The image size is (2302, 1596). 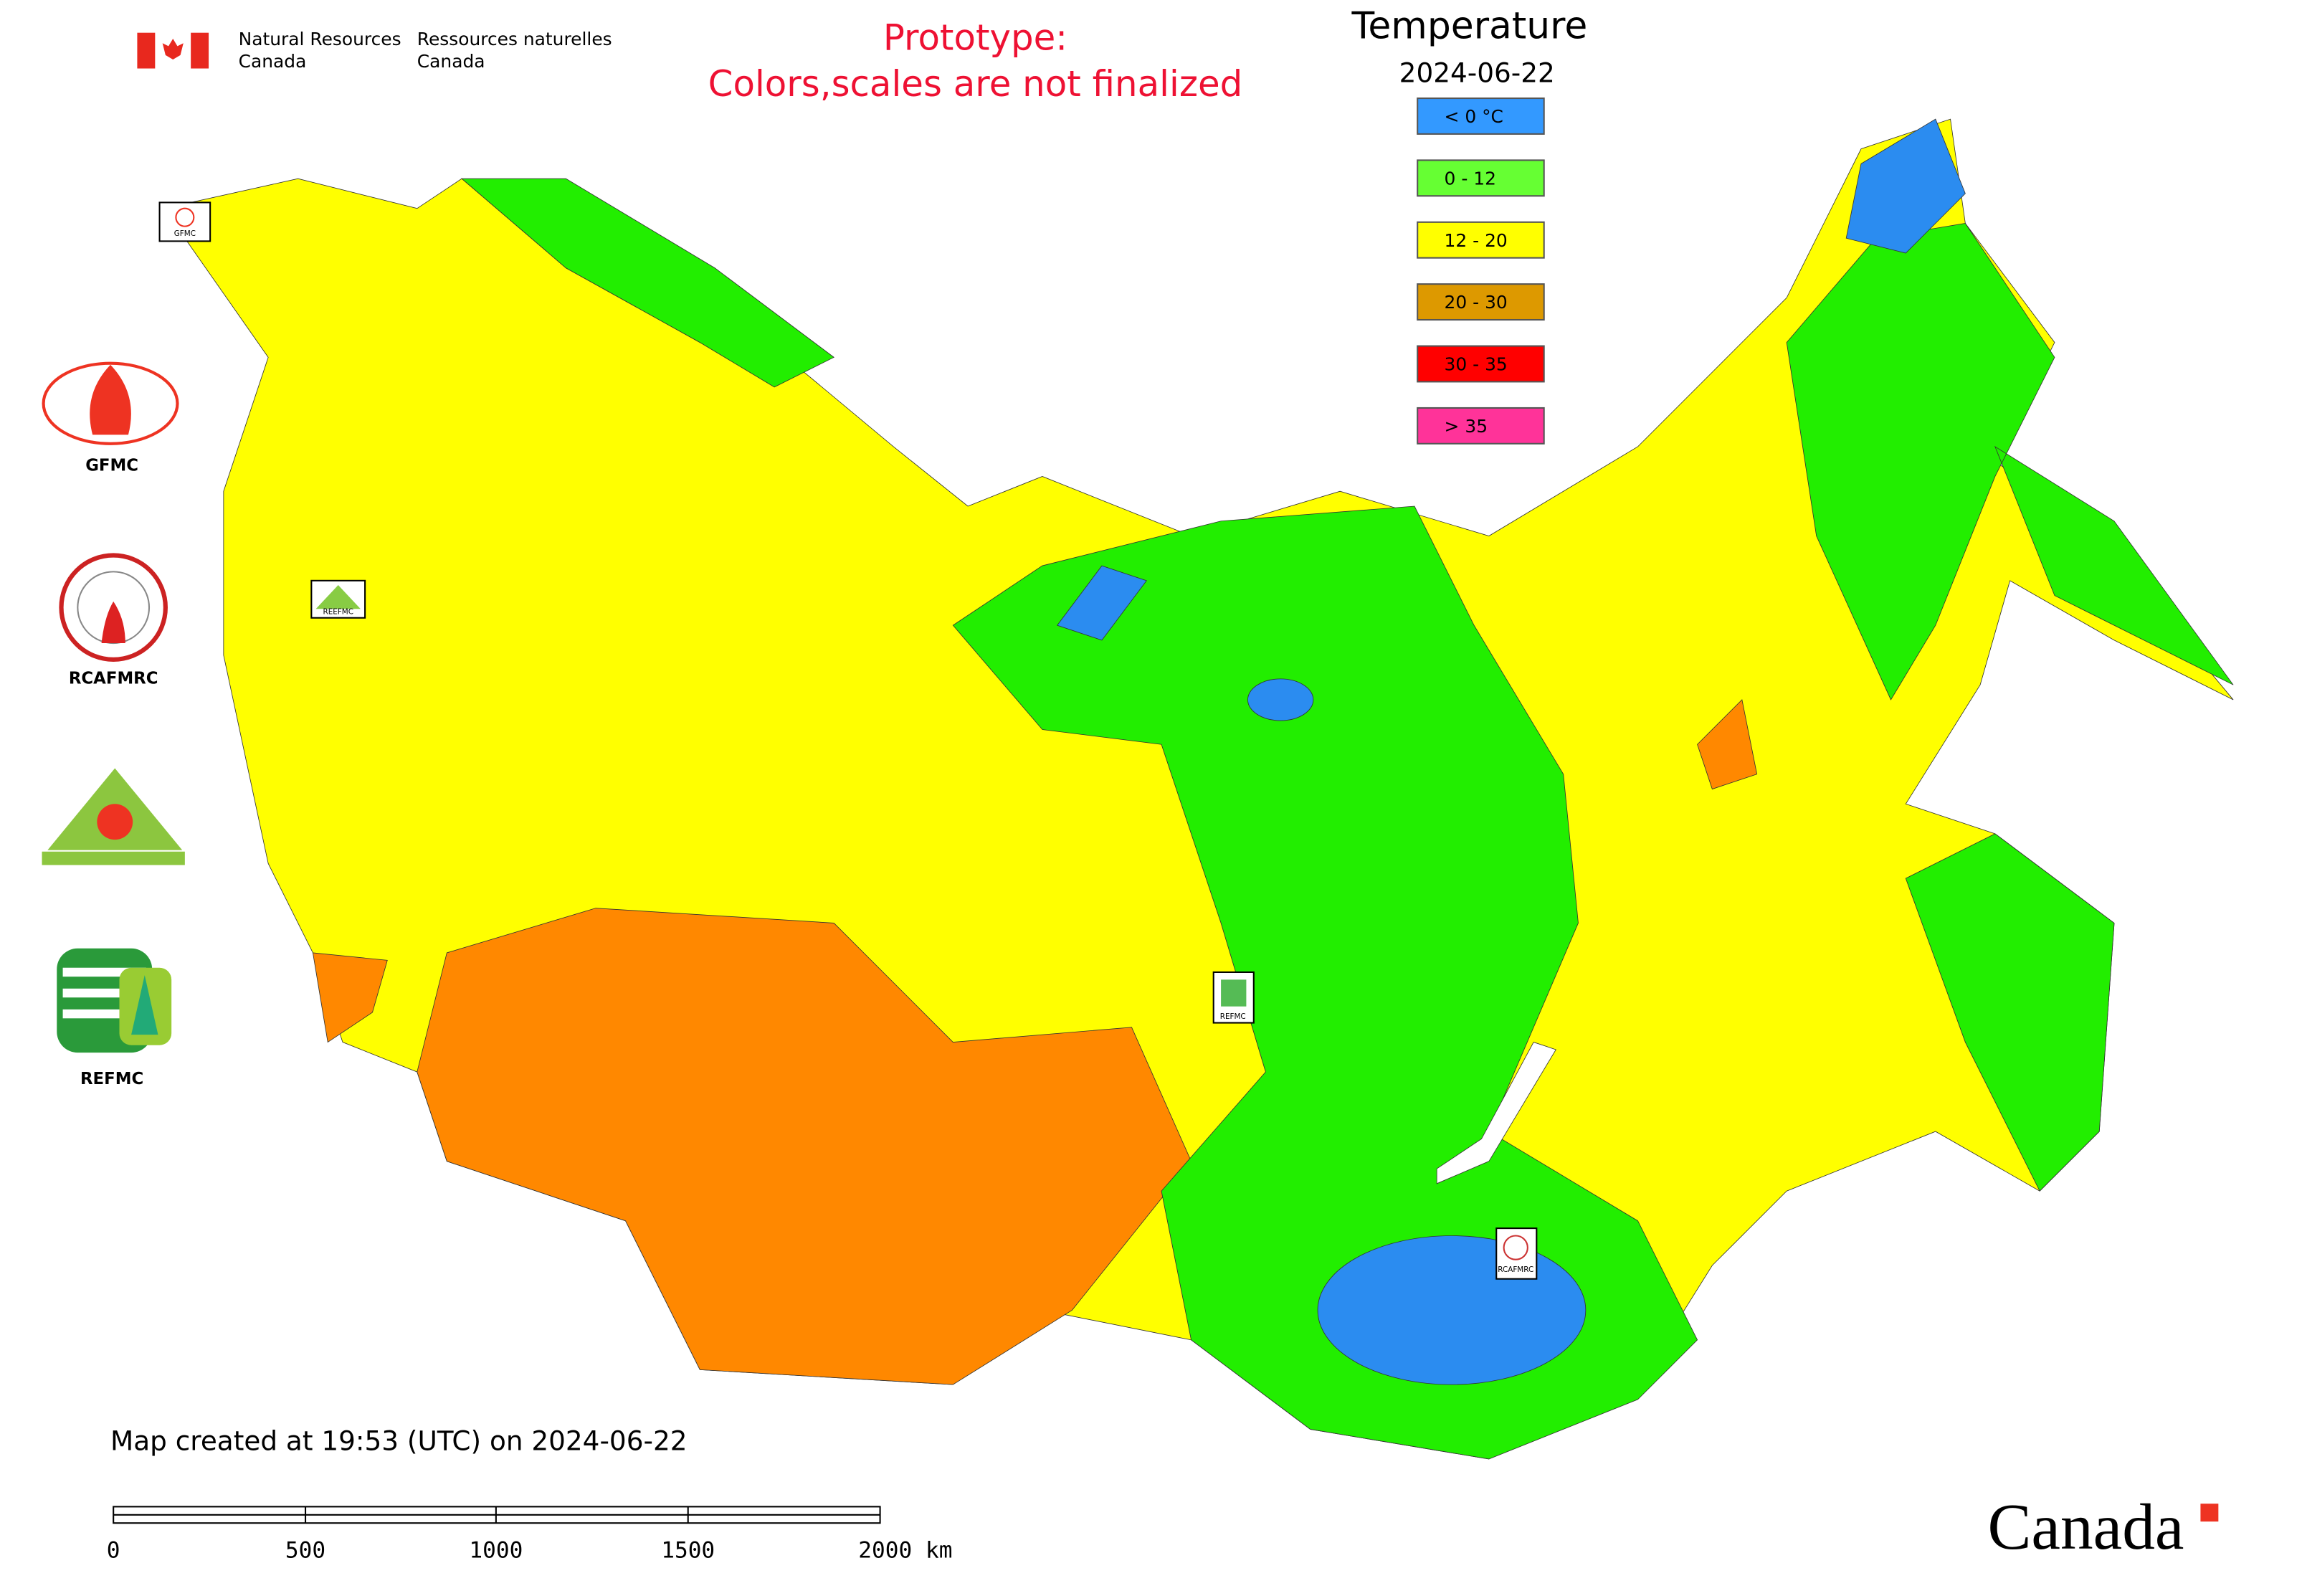 I want to click on logo-label: RCAFMRC, so click(x=113, y=678).